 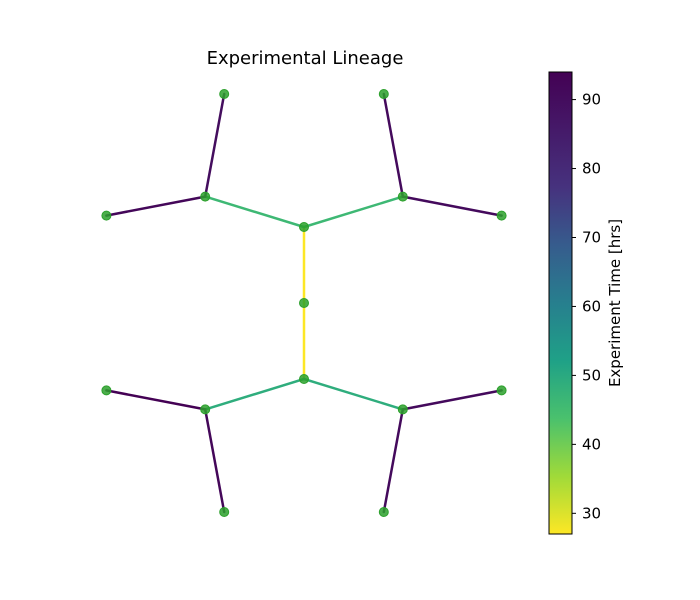 What do you see at coordinates (591, 513) in the screenshot?
I see `colorbar-tick-label-30: 30` at bounding box center [591, 513].